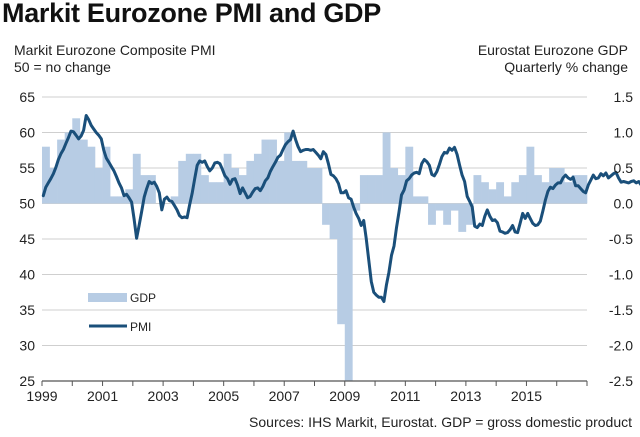  Describe the element at coordinates (27, 97) in the screenshot. I see `left-tick-label: 65` at that location.